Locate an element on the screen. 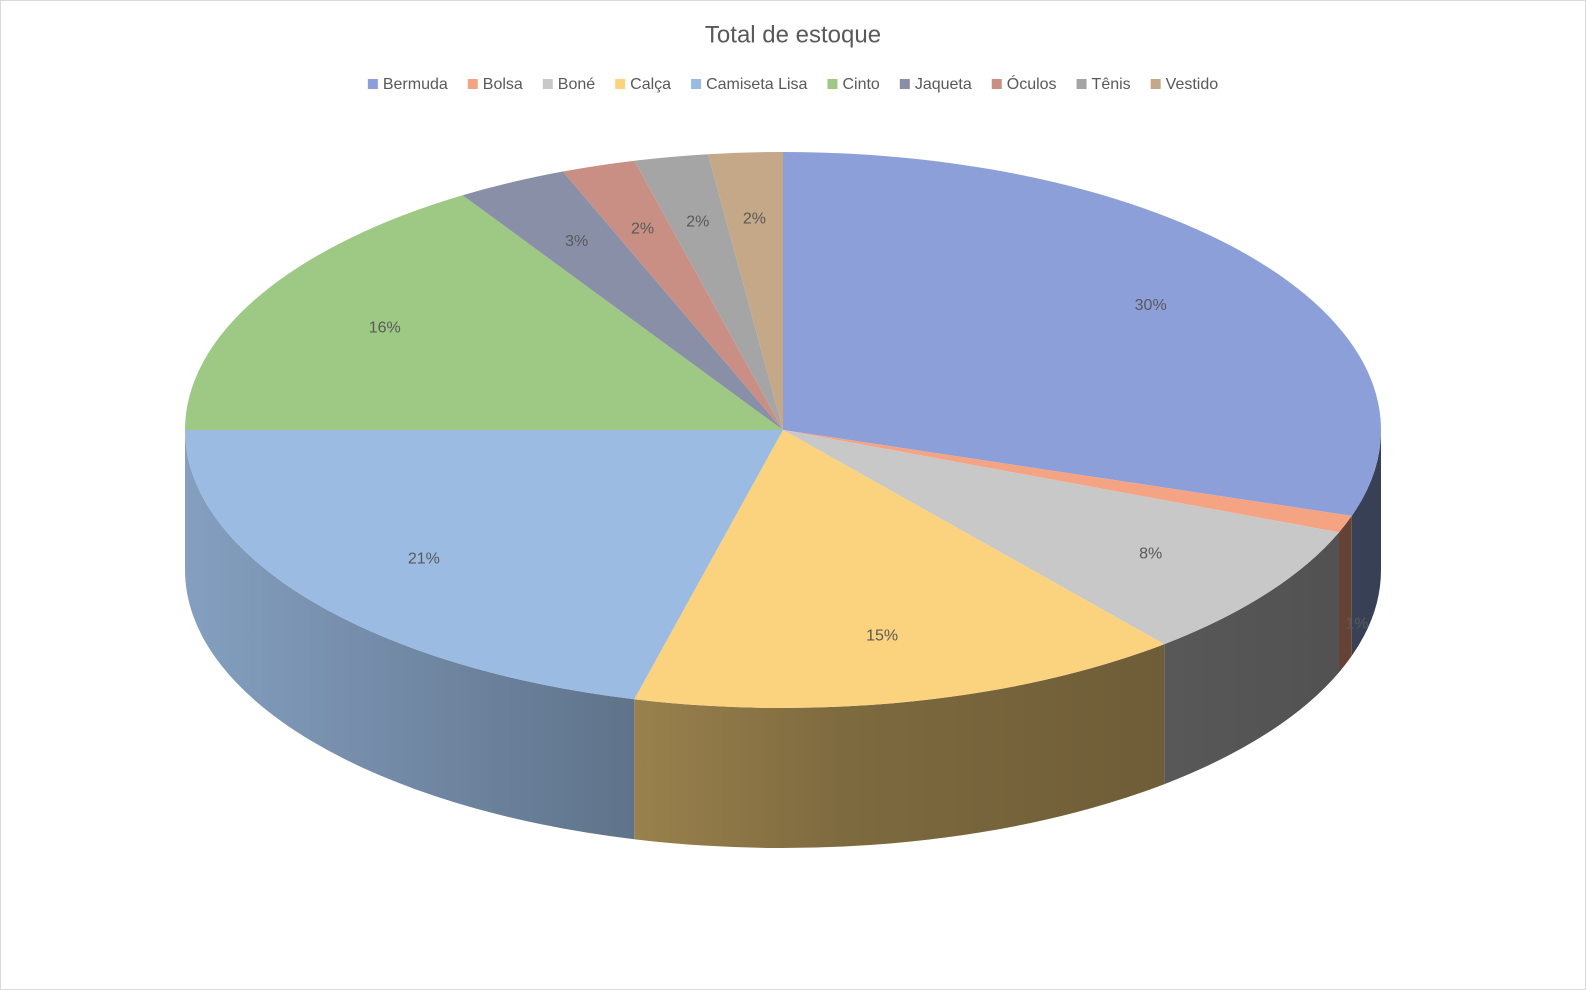 This screenshot has width=1586, height=990. chart-title: Total de estoque is located at coordinates (793, 34).